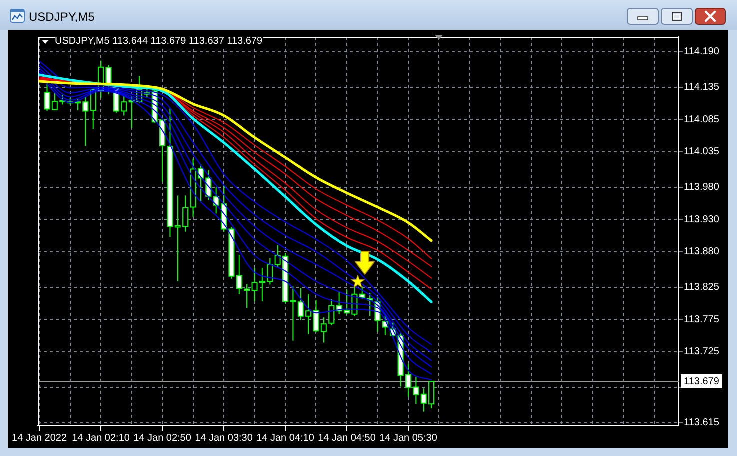  What do you see at coordinates (62, 17) in the screenshot?
I see `chart-title: USDJPY,M5` at bounding box center [62, 17].